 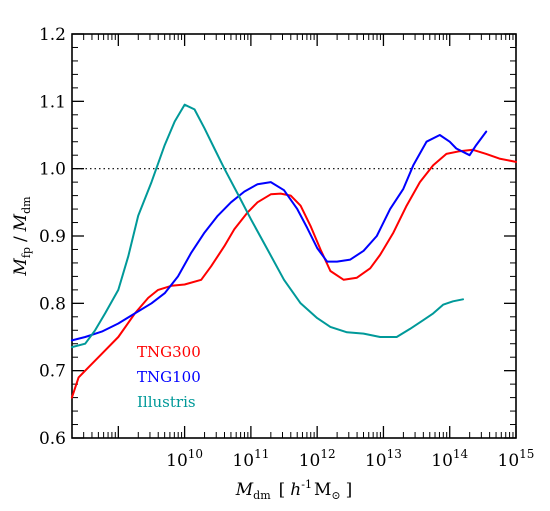 I want to click on legend: TNG300 TNG100 Illustris, so click(x=169, y=377).